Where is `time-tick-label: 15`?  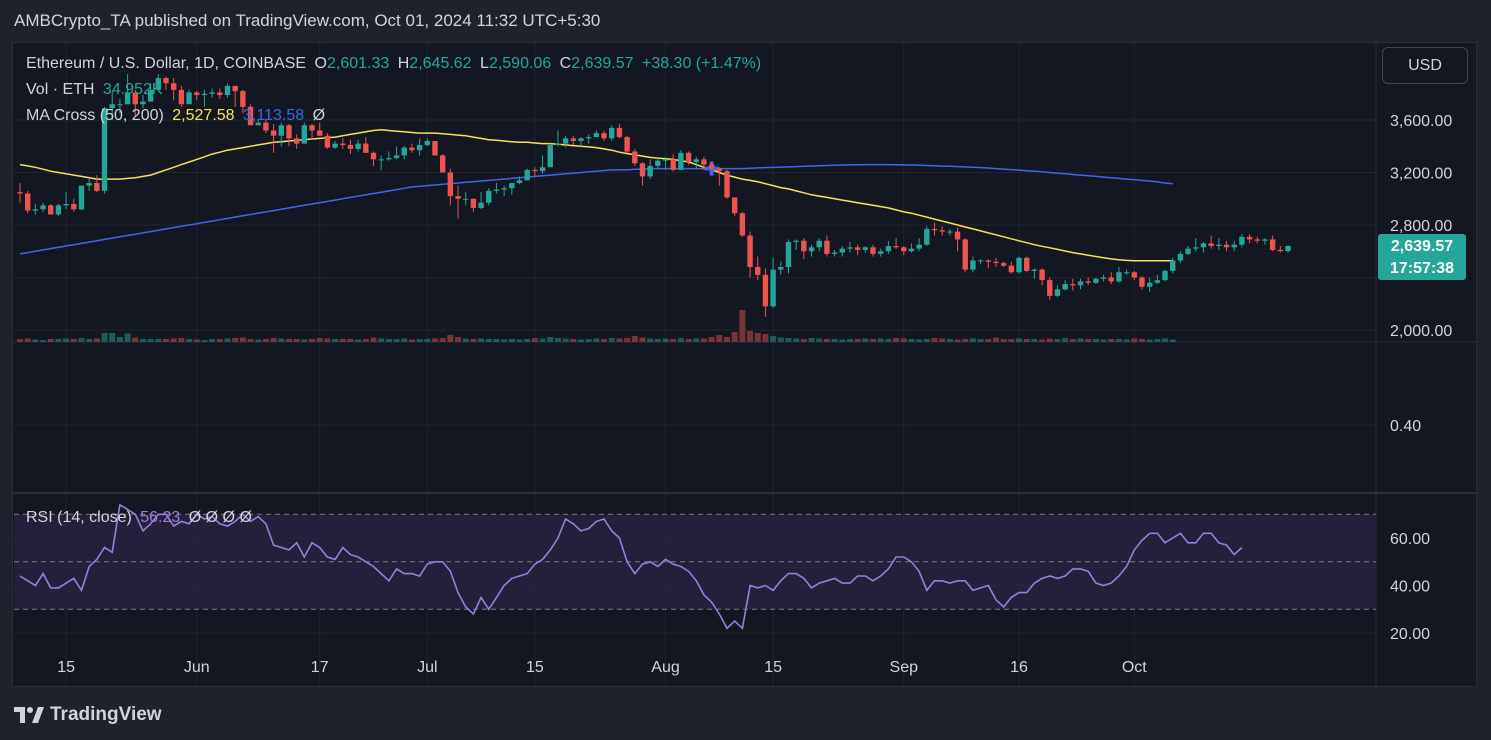 time-tick-label: 15 is located at coordinates (66, 667).